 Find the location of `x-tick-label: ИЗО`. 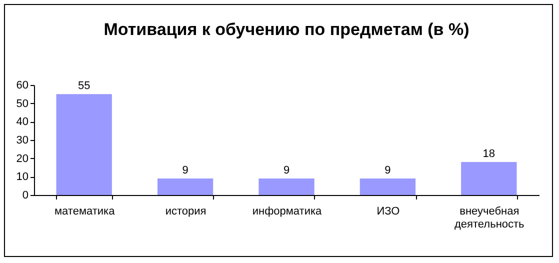

x-tick-label: ИЗО is located at coordinates (388, 212).